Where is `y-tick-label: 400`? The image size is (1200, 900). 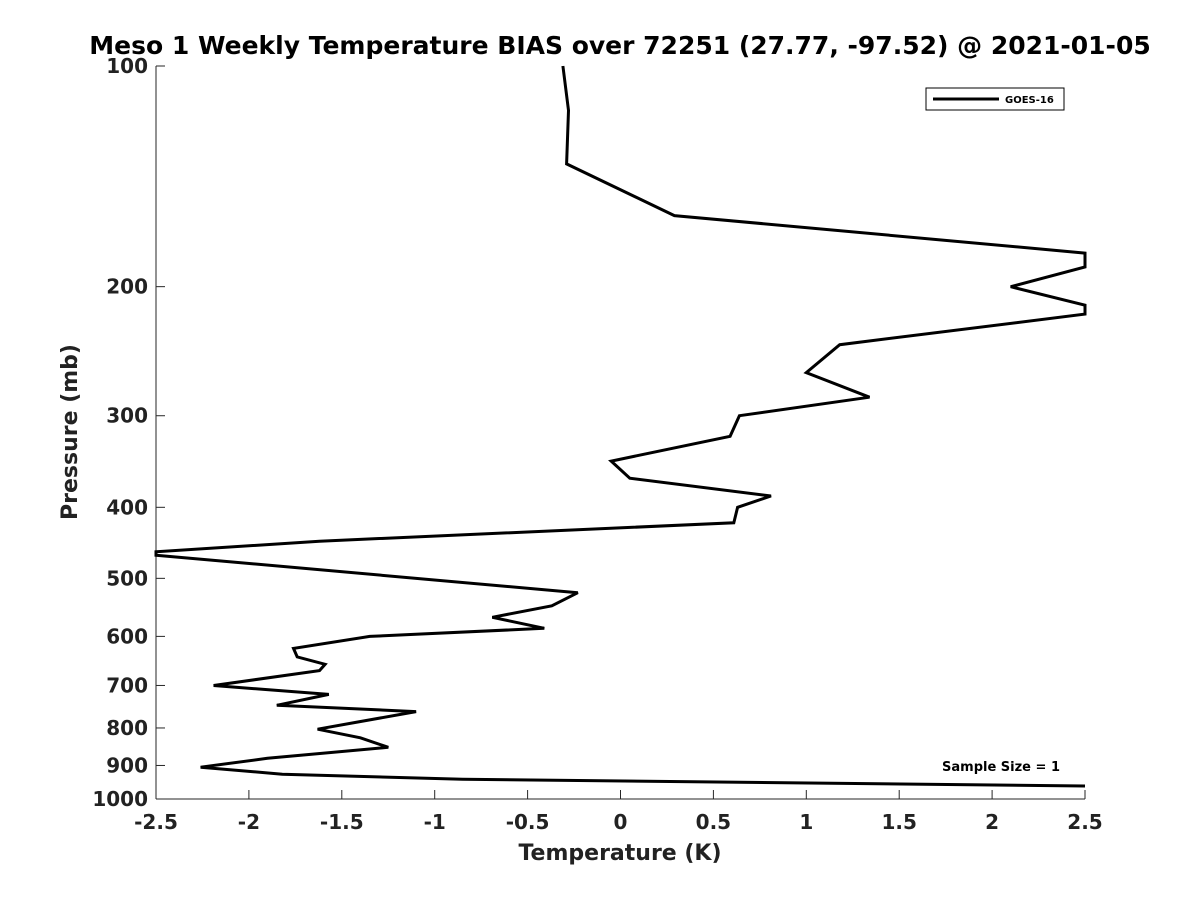
y-tick-label: 400 is located at coordinates (127, 507).